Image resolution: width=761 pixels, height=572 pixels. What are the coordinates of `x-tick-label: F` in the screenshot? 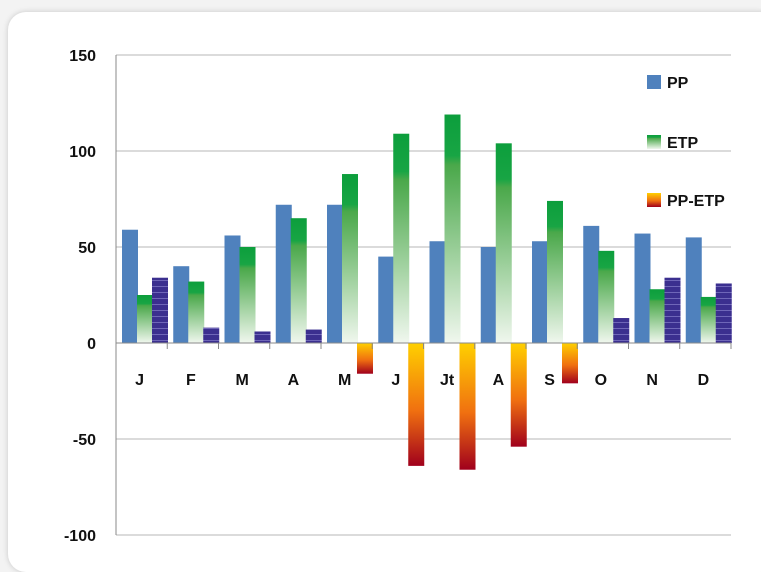 It's located at (191, 380).